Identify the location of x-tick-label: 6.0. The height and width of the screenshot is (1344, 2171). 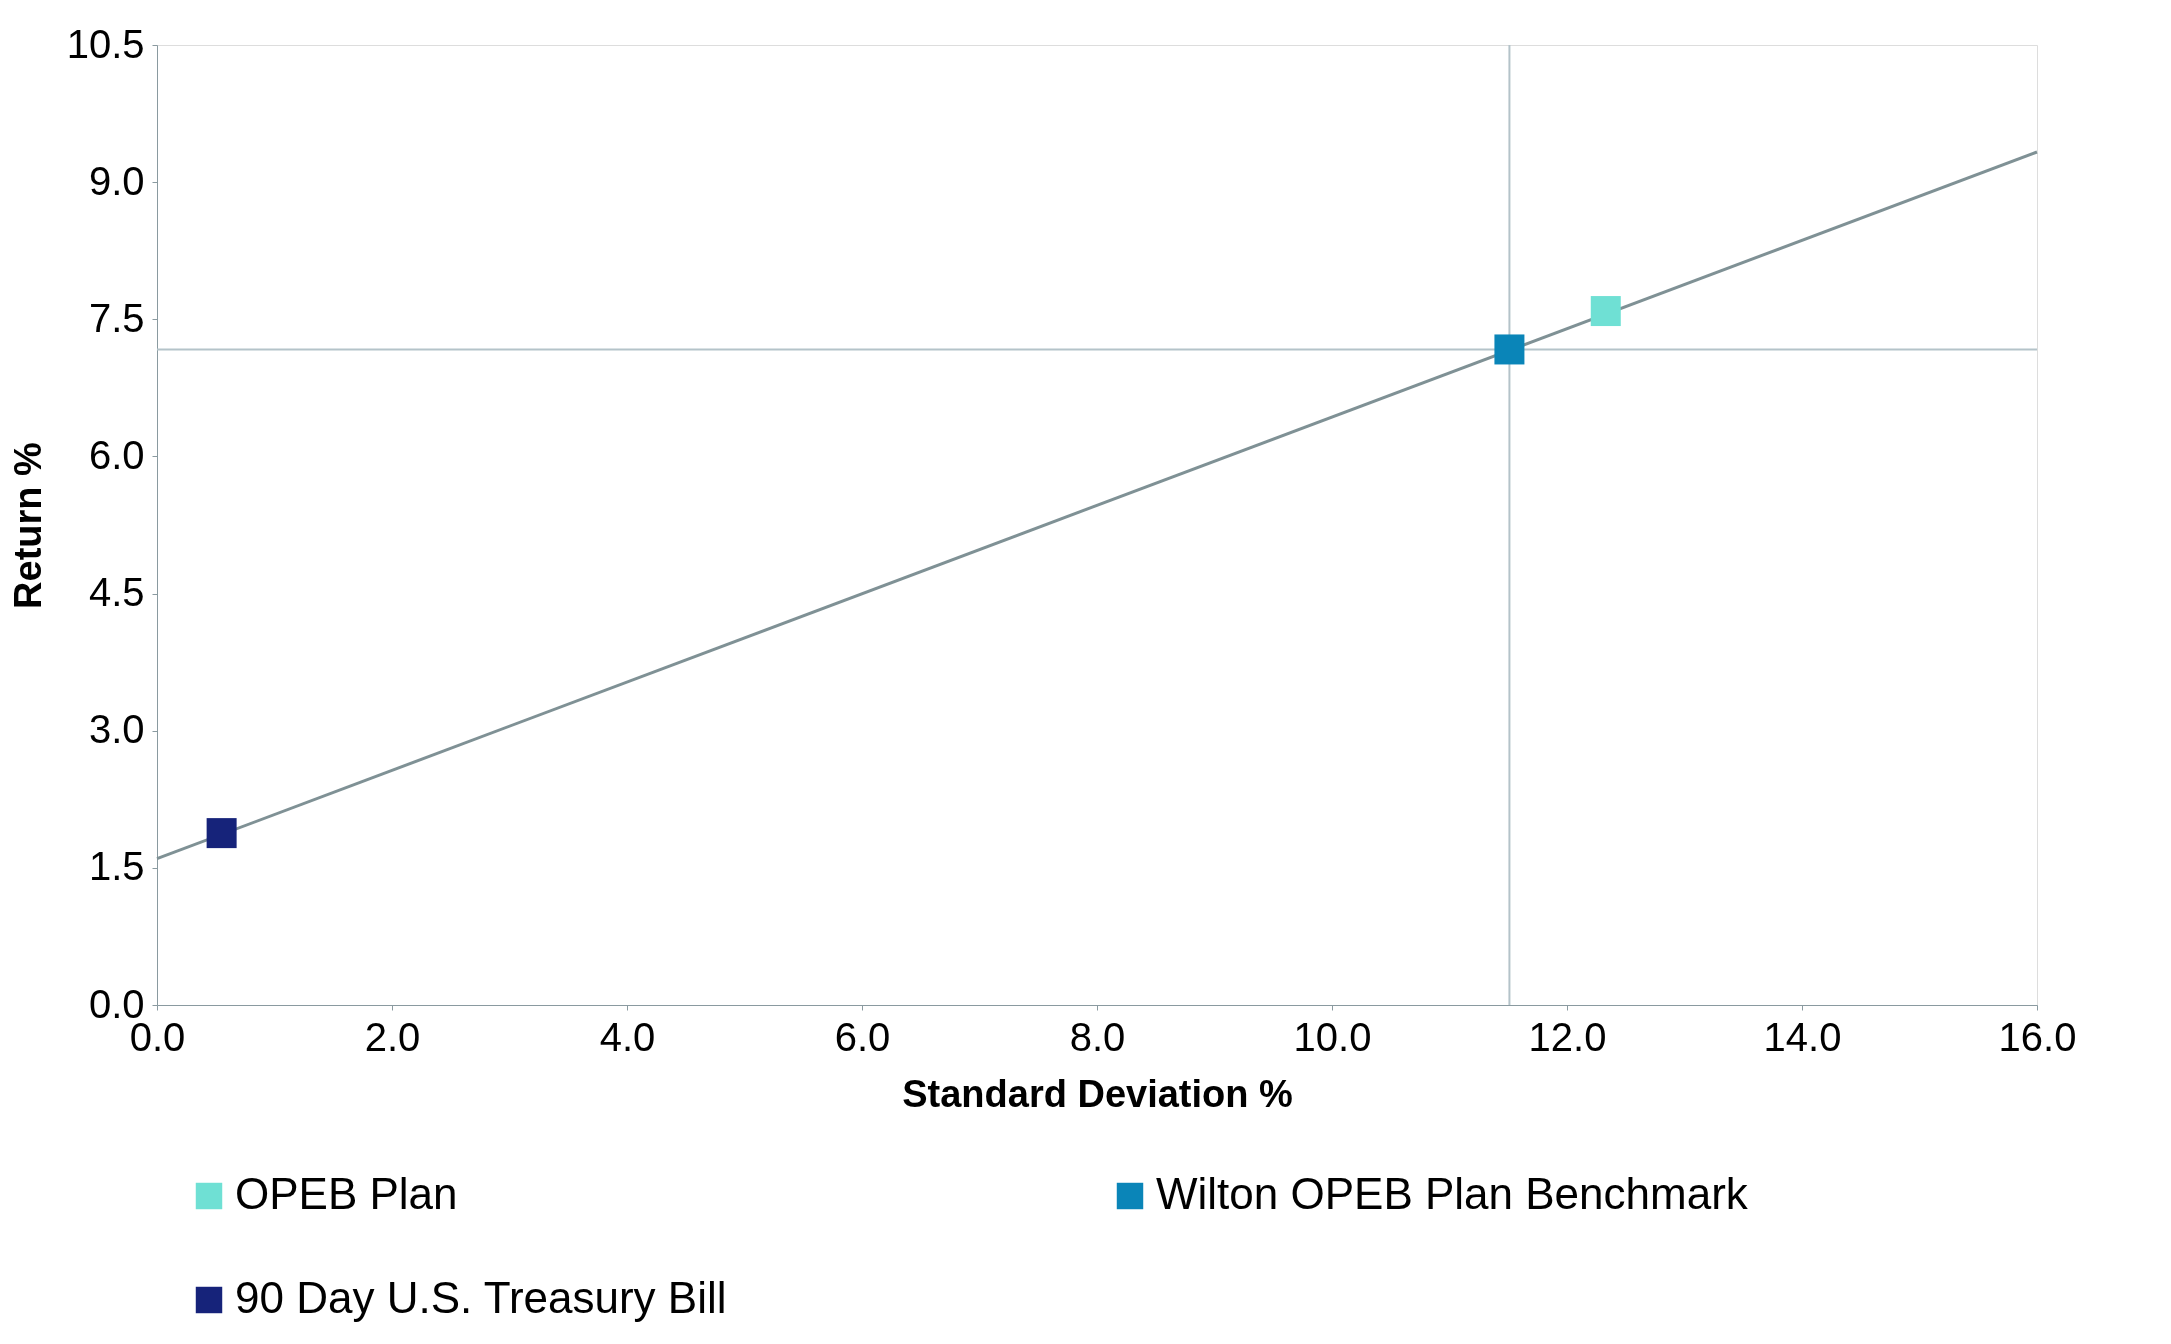
(862, 1036).